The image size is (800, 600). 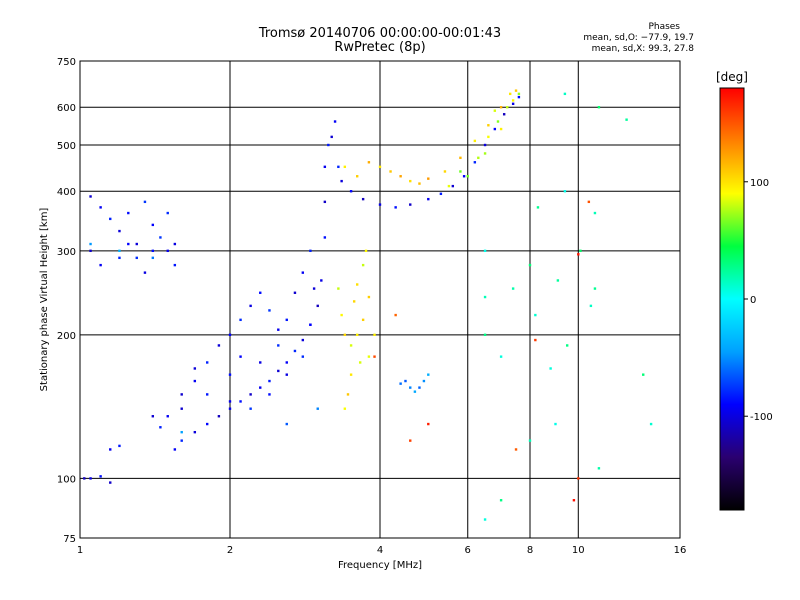 What do you see at coordinates (66, 146) in the screenshot?
I see `y-tick-label: 500` at bounding box center [66, 146].